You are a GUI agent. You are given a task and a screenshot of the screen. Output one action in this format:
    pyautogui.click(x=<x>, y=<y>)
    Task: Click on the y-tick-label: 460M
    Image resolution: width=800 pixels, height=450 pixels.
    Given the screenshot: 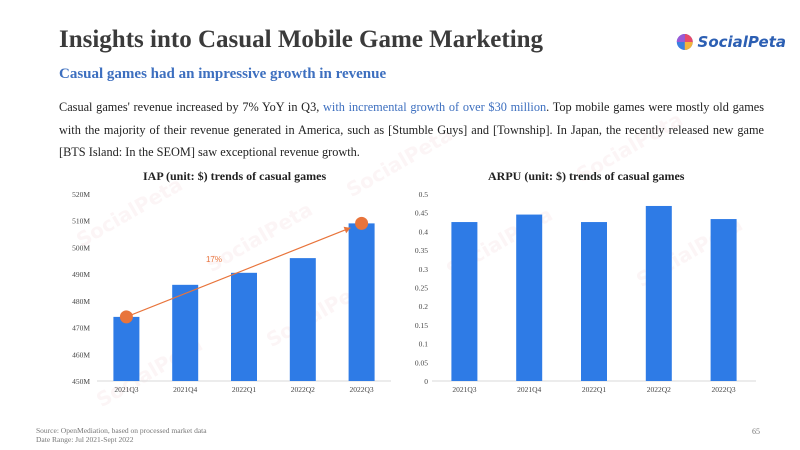 What is the action you would take?
    pyautogui.click(x=81, y=354)
    